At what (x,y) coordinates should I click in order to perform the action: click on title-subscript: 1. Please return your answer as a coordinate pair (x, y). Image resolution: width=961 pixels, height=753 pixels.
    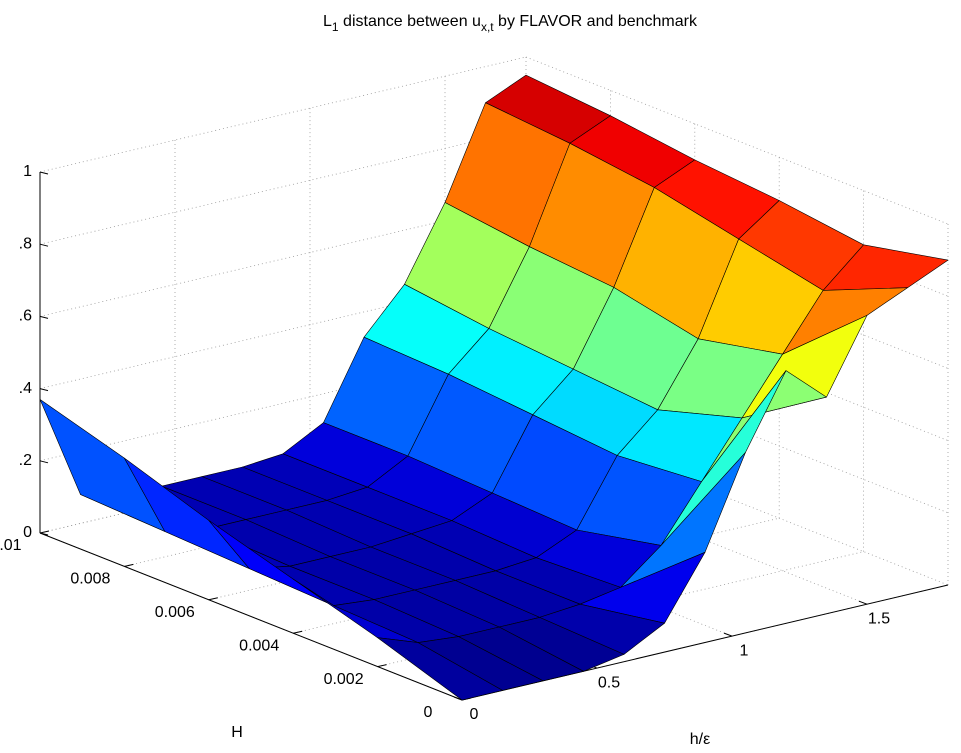
    Looking at the image, I should click on (335, 27).